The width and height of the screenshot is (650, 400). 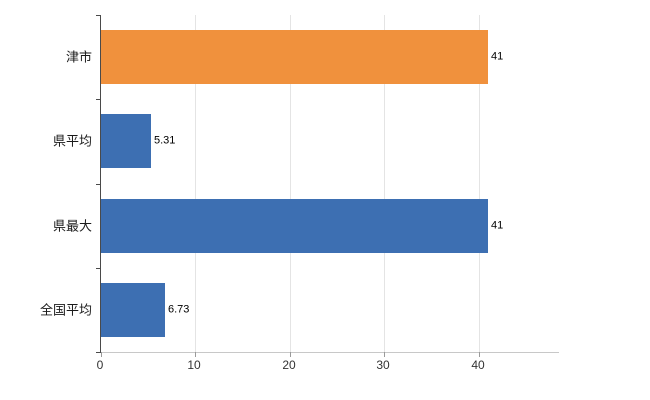 I want to click on x-axis-tick-label: 0, so click(x=100, y=365).